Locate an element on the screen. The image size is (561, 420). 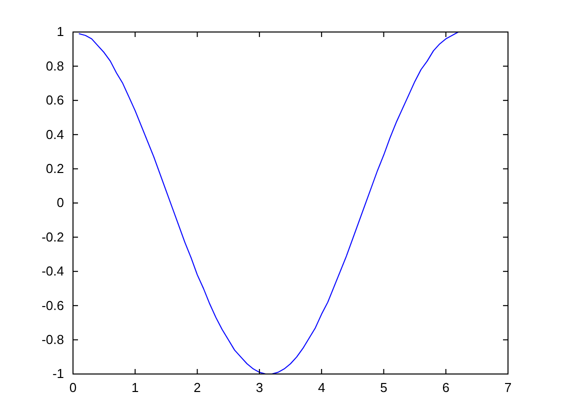
y-tick-label: -0.2 is located at coordinates (53, 236).